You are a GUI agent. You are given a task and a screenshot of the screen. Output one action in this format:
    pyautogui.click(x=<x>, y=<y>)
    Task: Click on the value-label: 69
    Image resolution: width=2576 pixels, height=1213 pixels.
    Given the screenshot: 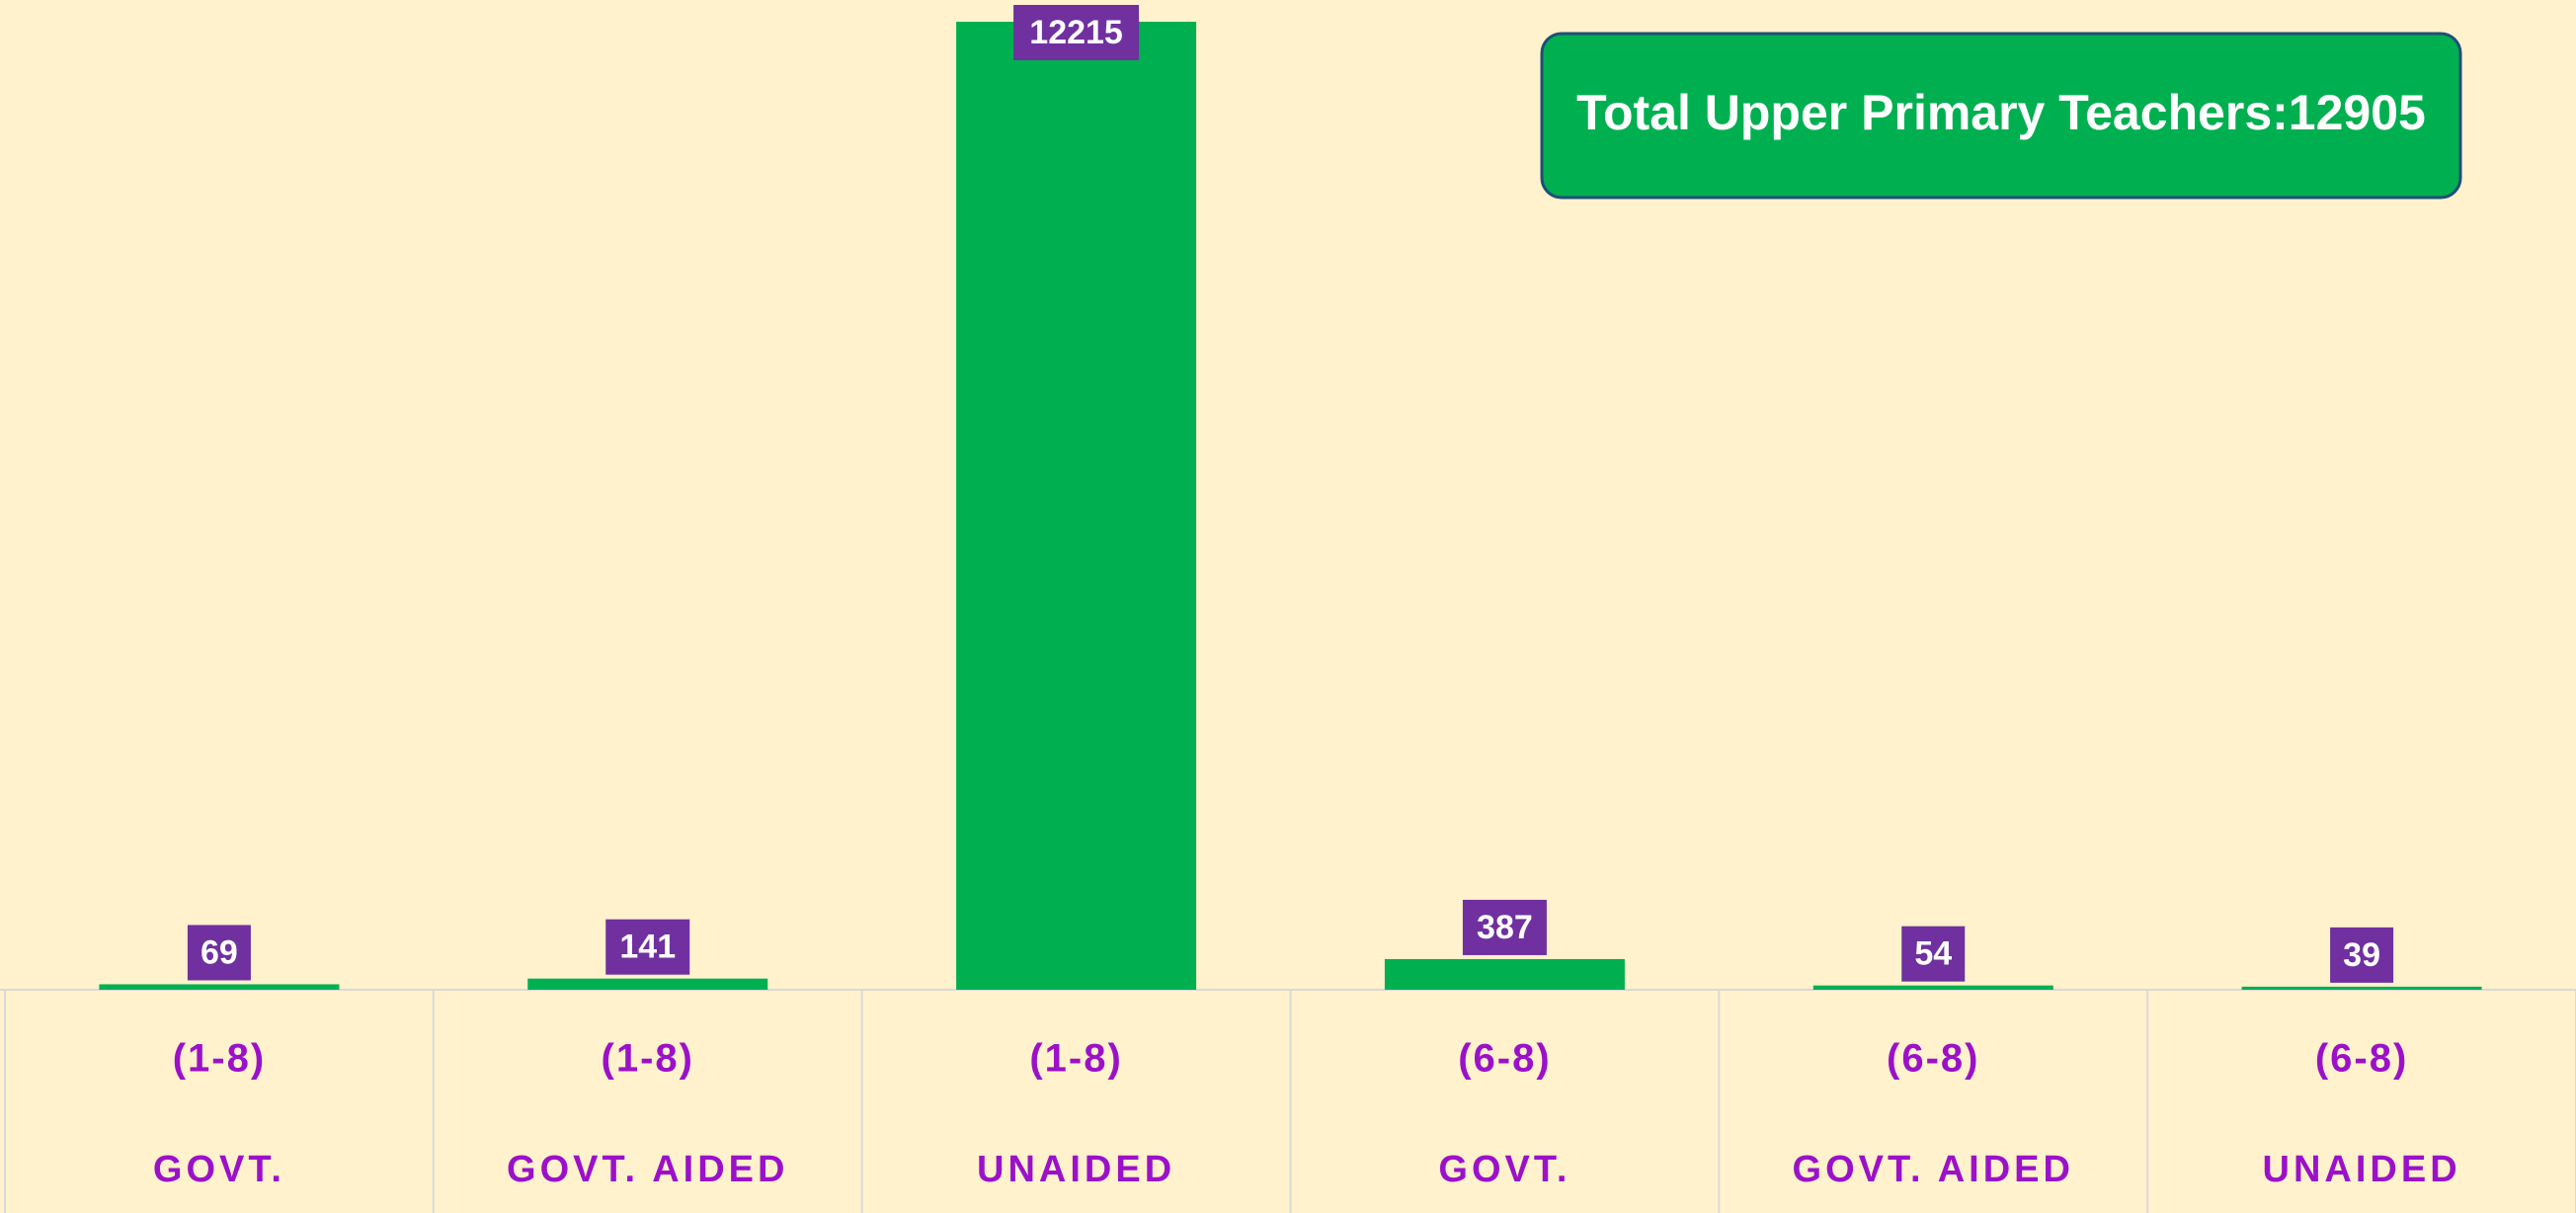 What is the action you would take?
    pyautogui.click(x=219, y=952)
    